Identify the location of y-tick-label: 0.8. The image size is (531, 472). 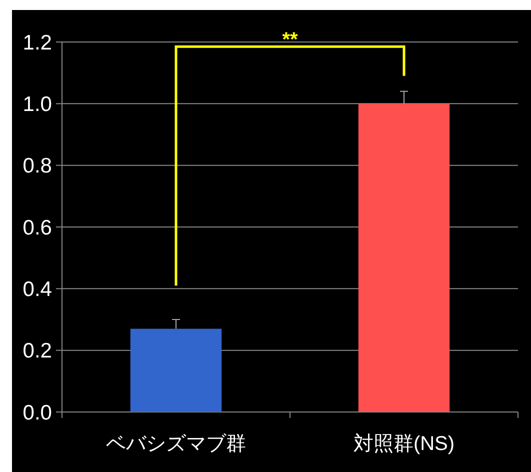
(37, 166).